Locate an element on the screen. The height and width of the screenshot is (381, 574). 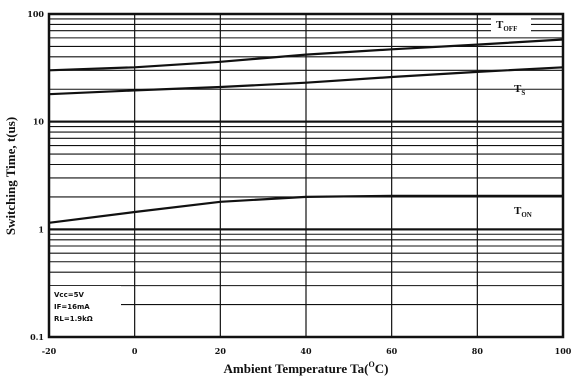
curve-label-off: TOFF is located at coordinates (506, 26).